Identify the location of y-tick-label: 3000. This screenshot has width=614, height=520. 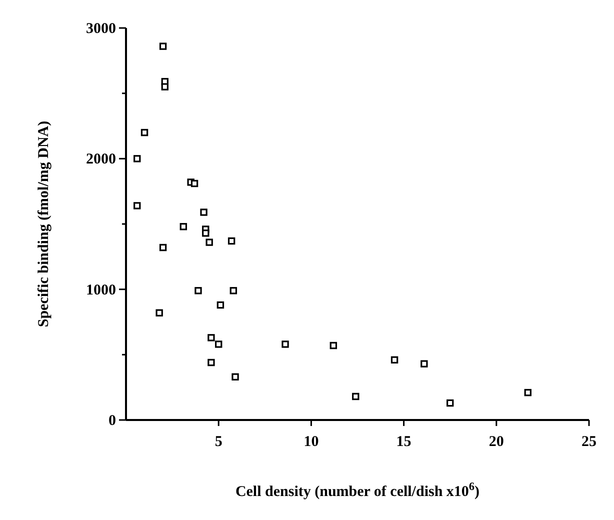
(101, 29).